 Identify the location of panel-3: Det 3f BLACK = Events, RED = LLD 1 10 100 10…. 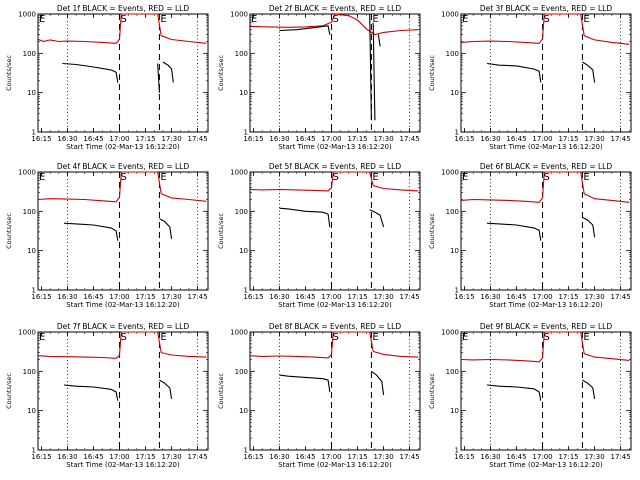
(530, 77).